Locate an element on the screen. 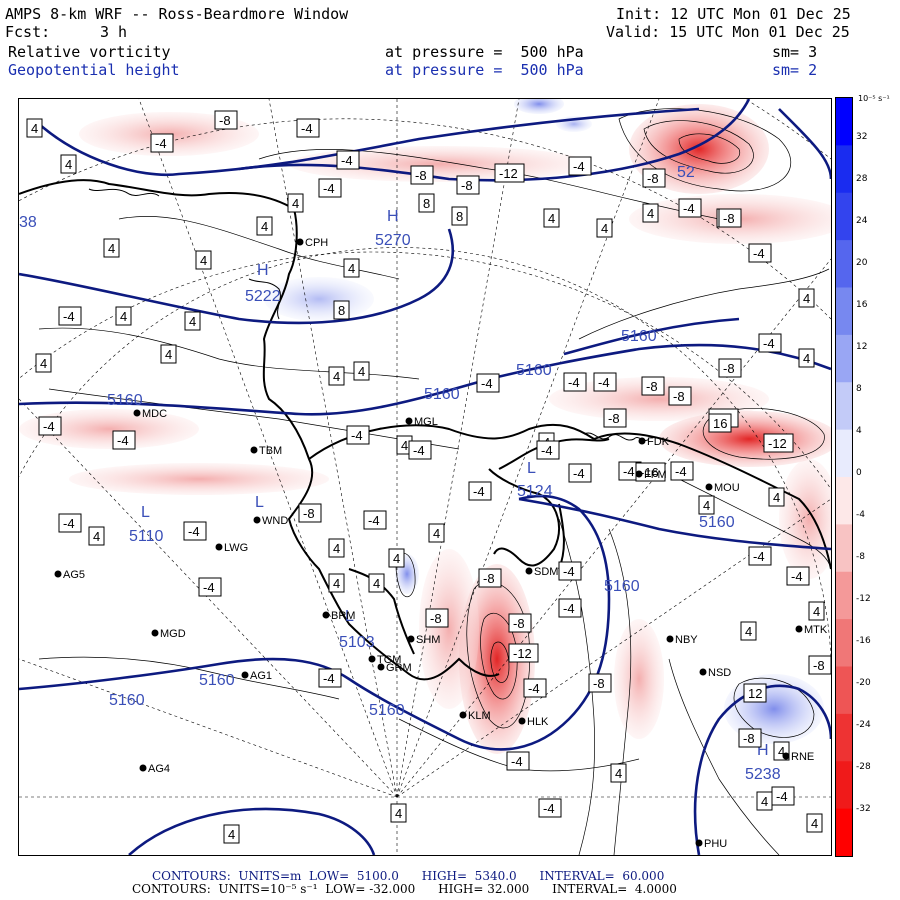 This screenshot has height=900, width=900. colorbar-tick-label: -12 is located at coordinates (863, 599).